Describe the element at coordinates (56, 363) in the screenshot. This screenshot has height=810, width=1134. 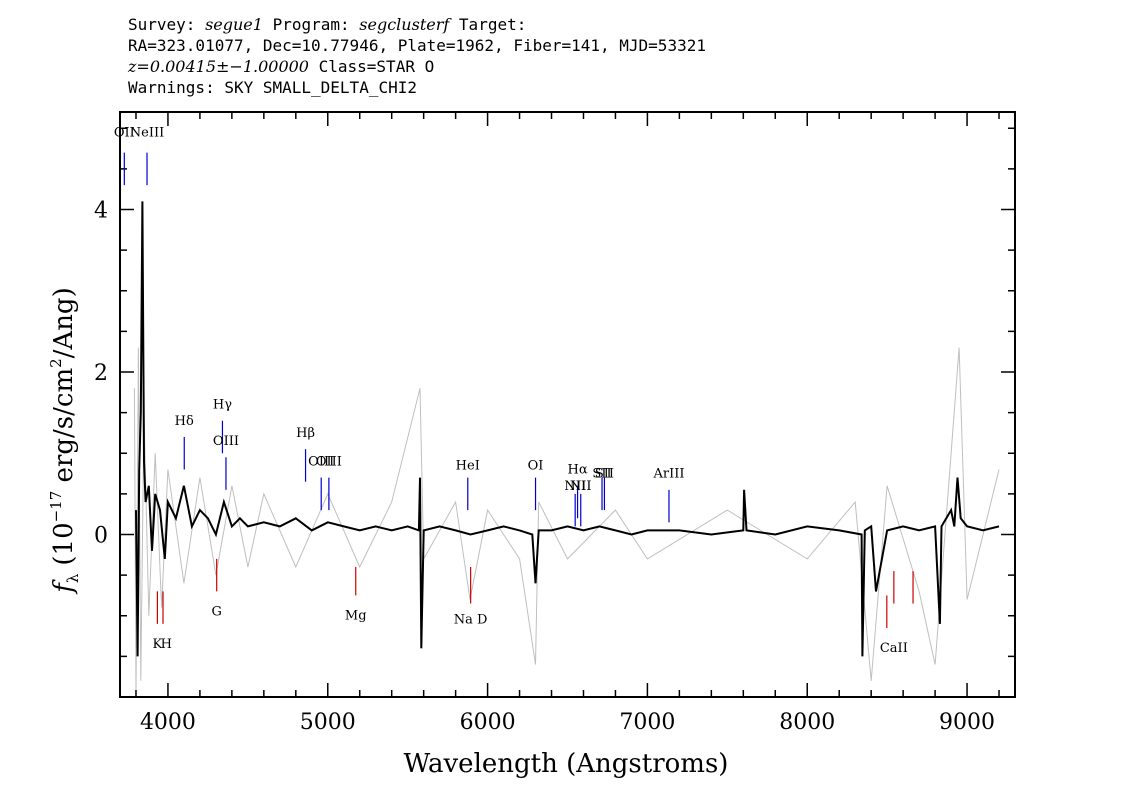
I see `y-axis-exponent-2: 2` at that location.